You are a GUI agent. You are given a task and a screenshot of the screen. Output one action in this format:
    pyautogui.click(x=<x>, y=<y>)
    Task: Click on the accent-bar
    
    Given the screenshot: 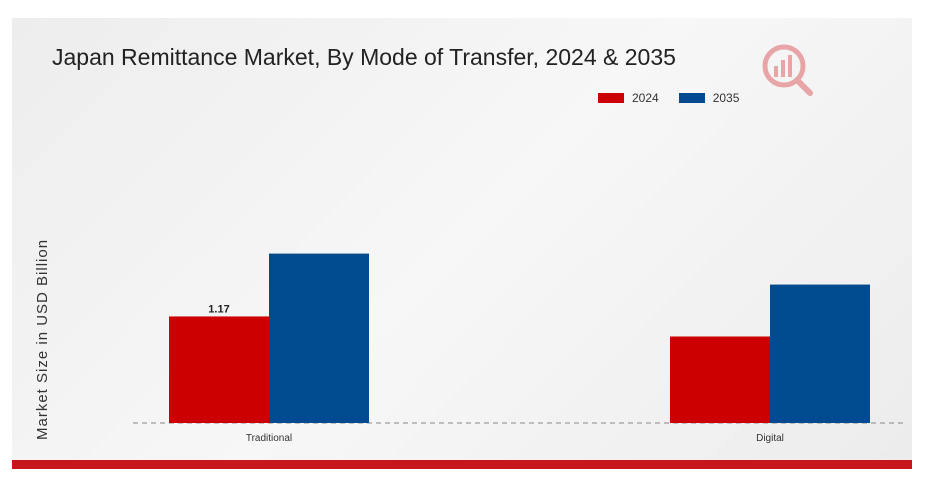 What is the action you would take?
    pyautogui.click(x=462, y=464)
    